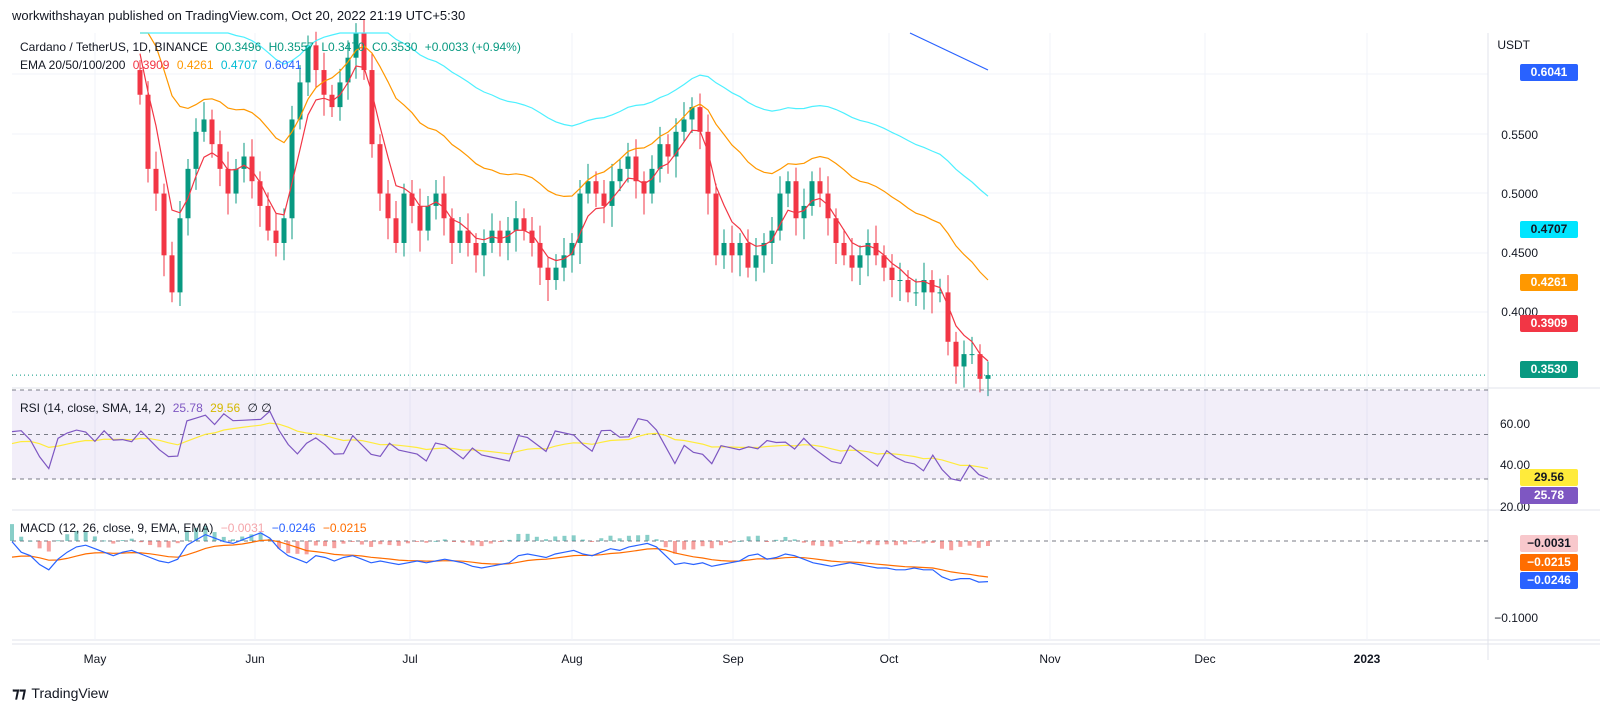 The height and width of the screenshot is (714, 1600). I want to click on time-tick-sep: Sep, so click(733, 659).